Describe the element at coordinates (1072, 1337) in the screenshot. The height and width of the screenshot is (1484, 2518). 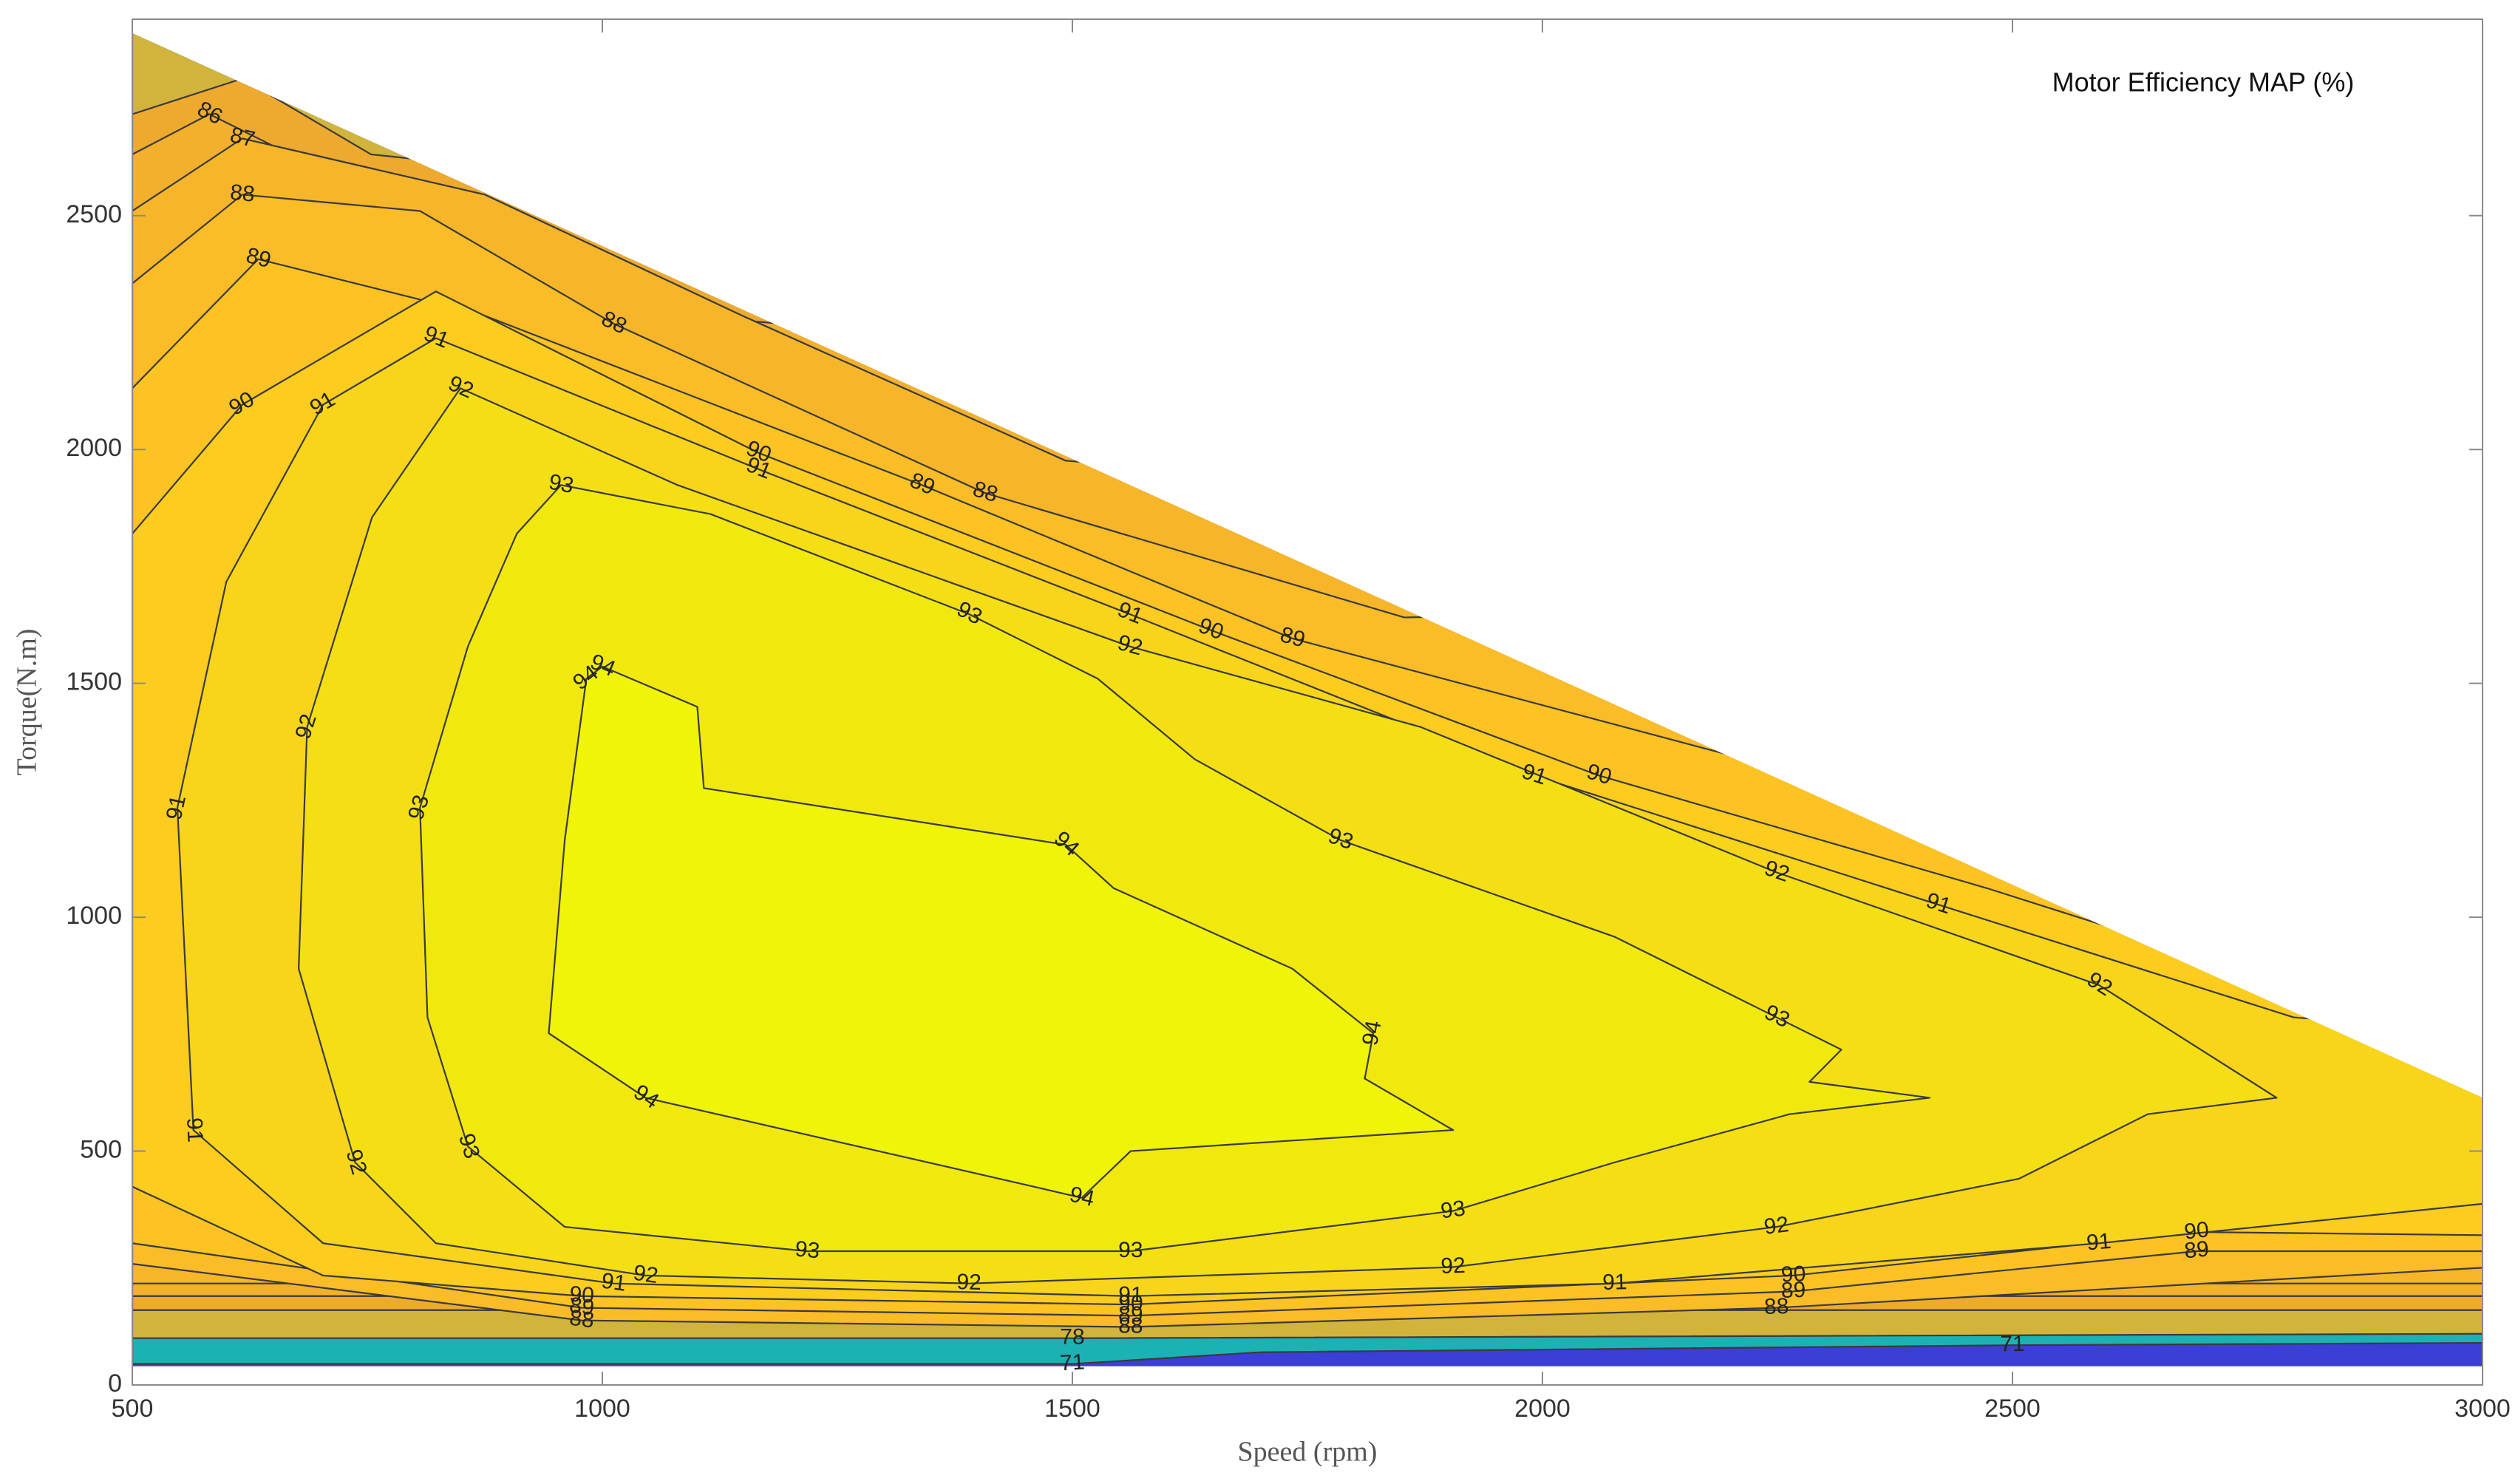
I see `contour-label: 78` at that location.